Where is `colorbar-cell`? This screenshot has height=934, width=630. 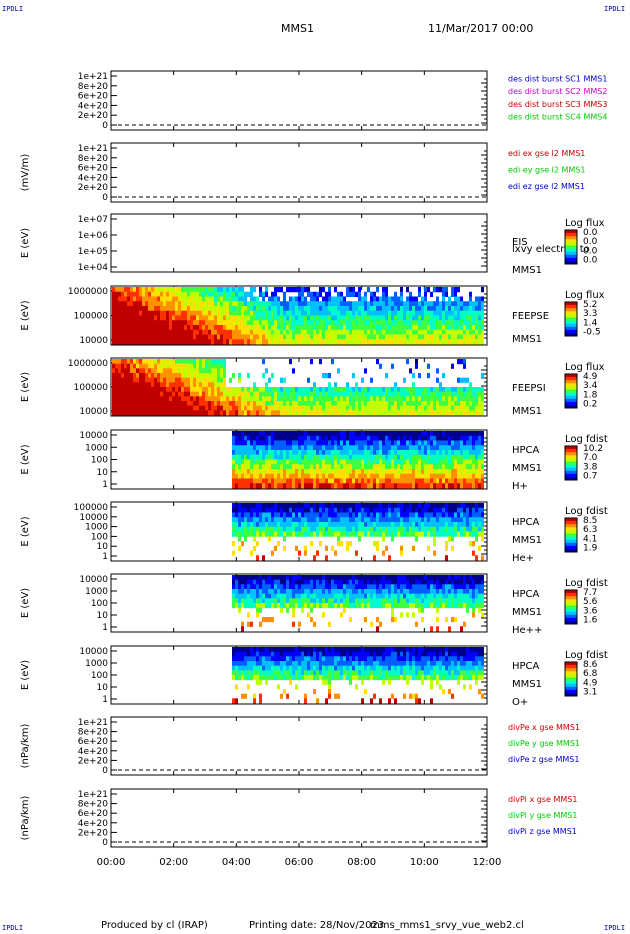
colorbar-cell is located at coordinates (571, 391).